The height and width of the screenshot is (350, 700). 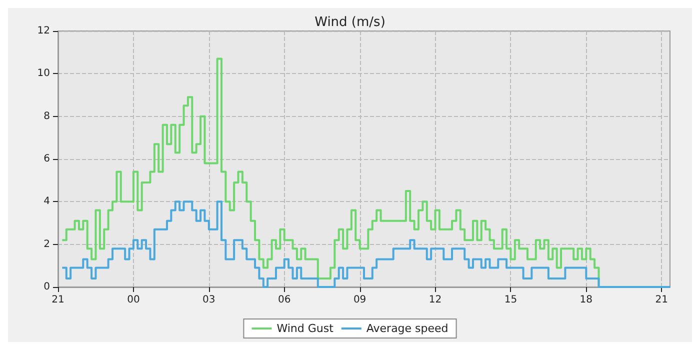 I want to click on x-tick-label: 00, so click(x=133, y=300).